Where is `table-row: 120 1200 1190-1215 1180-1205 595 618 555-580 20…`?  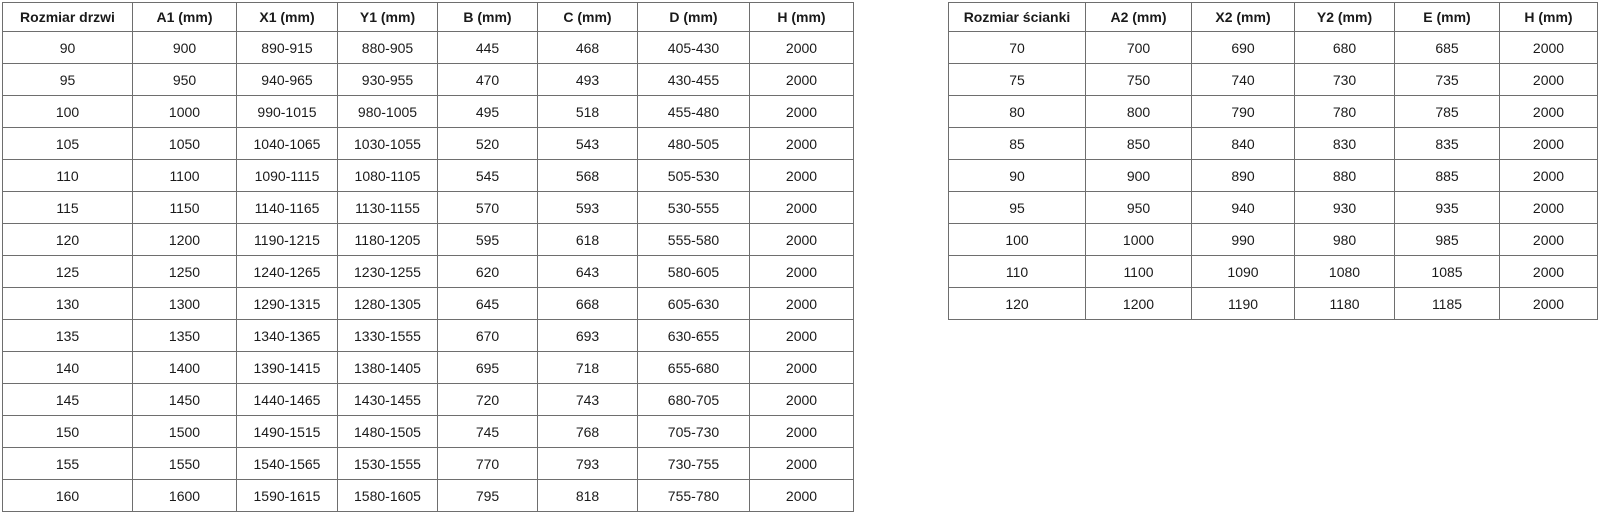
table-row: 120 1200 1190-1215 1180-1205 595 618 555-580 20… is located at coordinates (428, 239).